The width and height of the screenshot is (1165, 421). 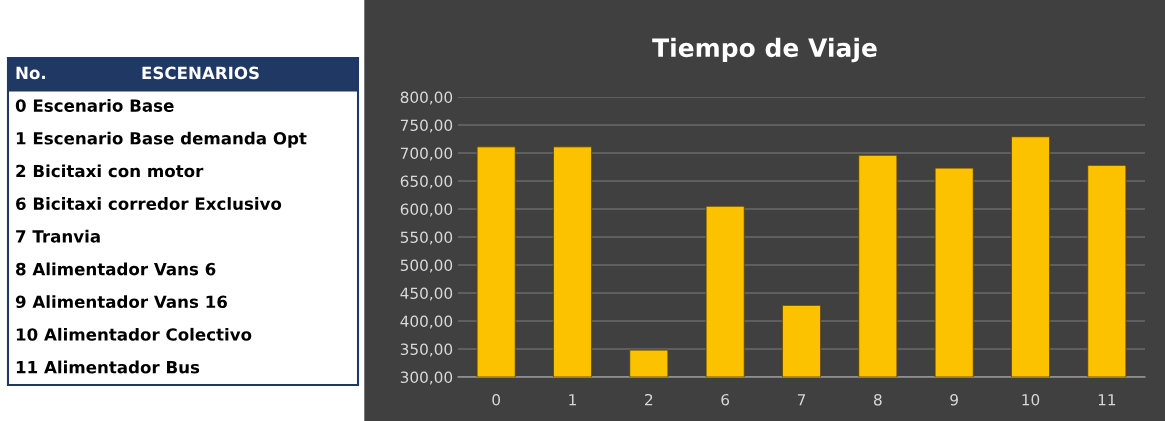 I want to click on x-tick-label: 2, so click(x=649, y=399).